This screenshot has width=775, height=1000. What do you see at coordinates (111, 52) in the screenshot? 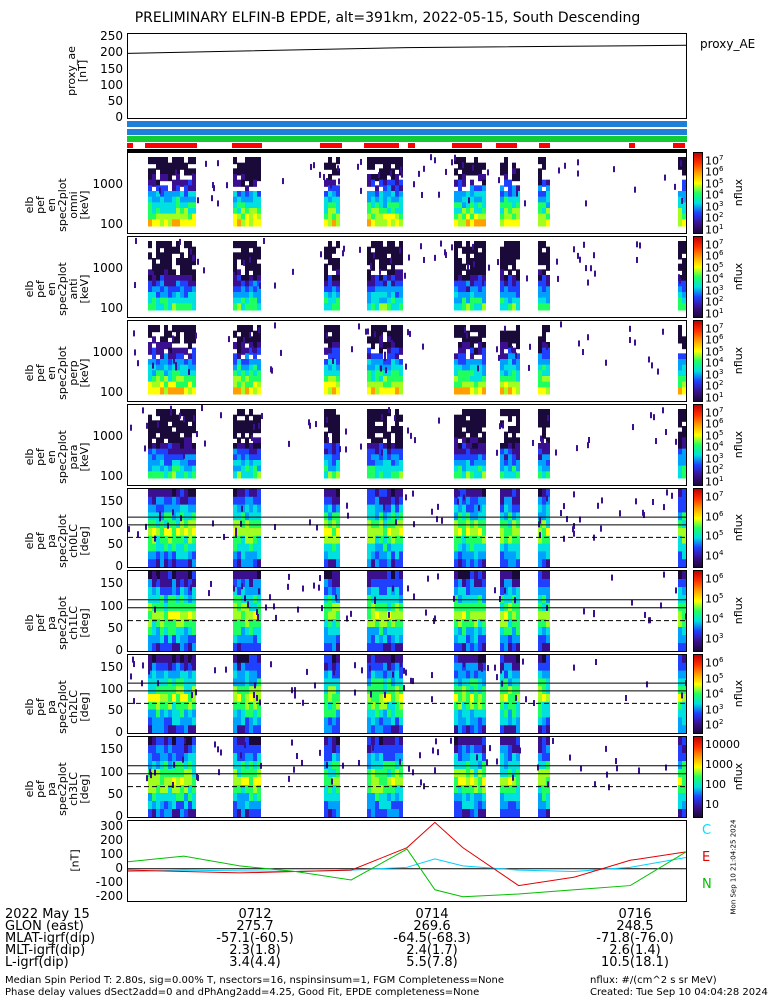
I see `ae-tick: 200` at bounding box center [111, 52].